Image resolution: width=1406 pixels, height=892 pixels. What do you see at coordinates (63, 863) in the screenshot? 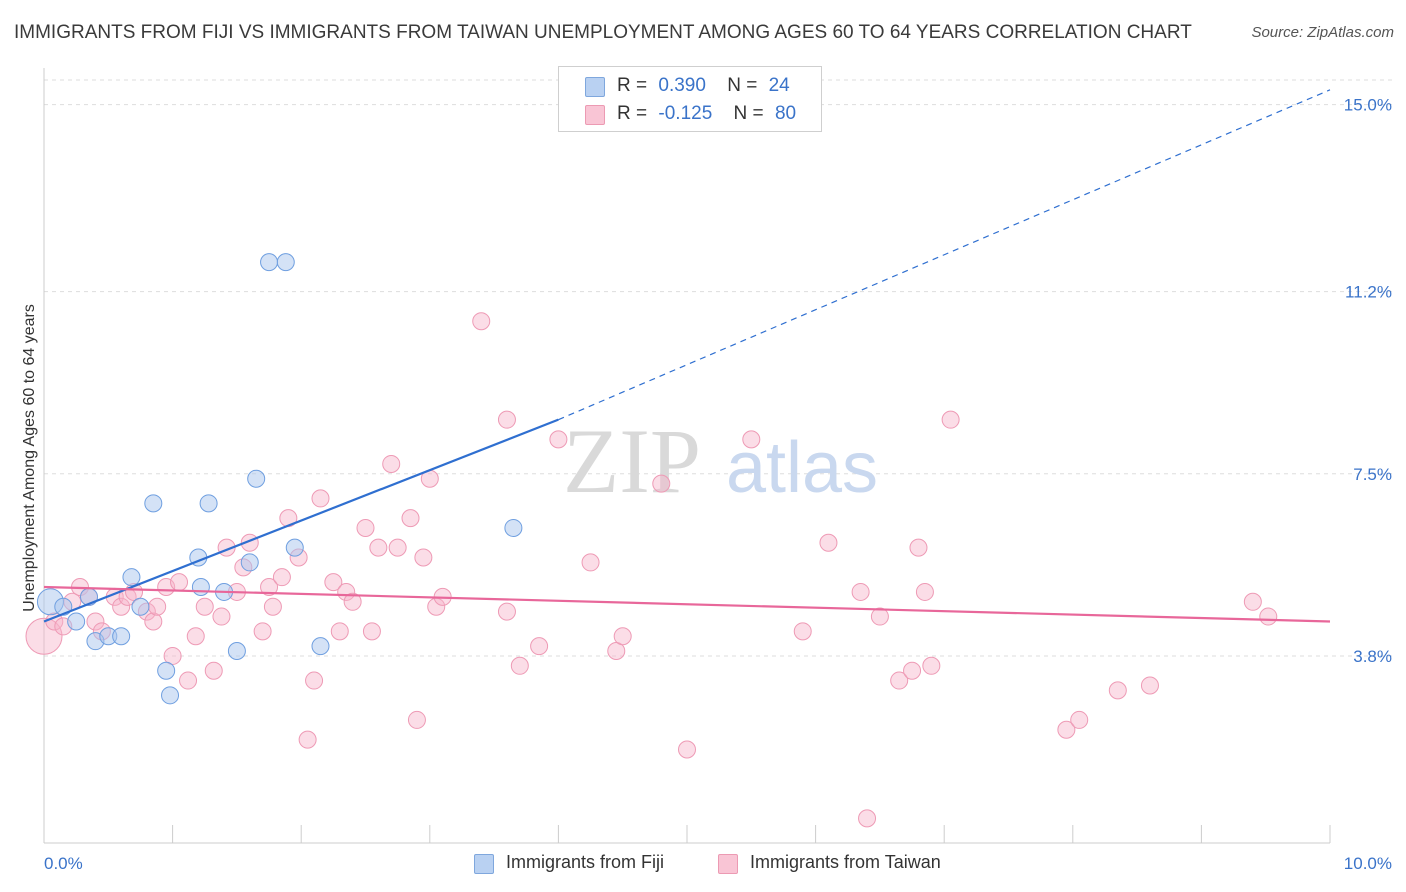
I see `x-tick-label: 0.0%` at bounding box center [63, 863].